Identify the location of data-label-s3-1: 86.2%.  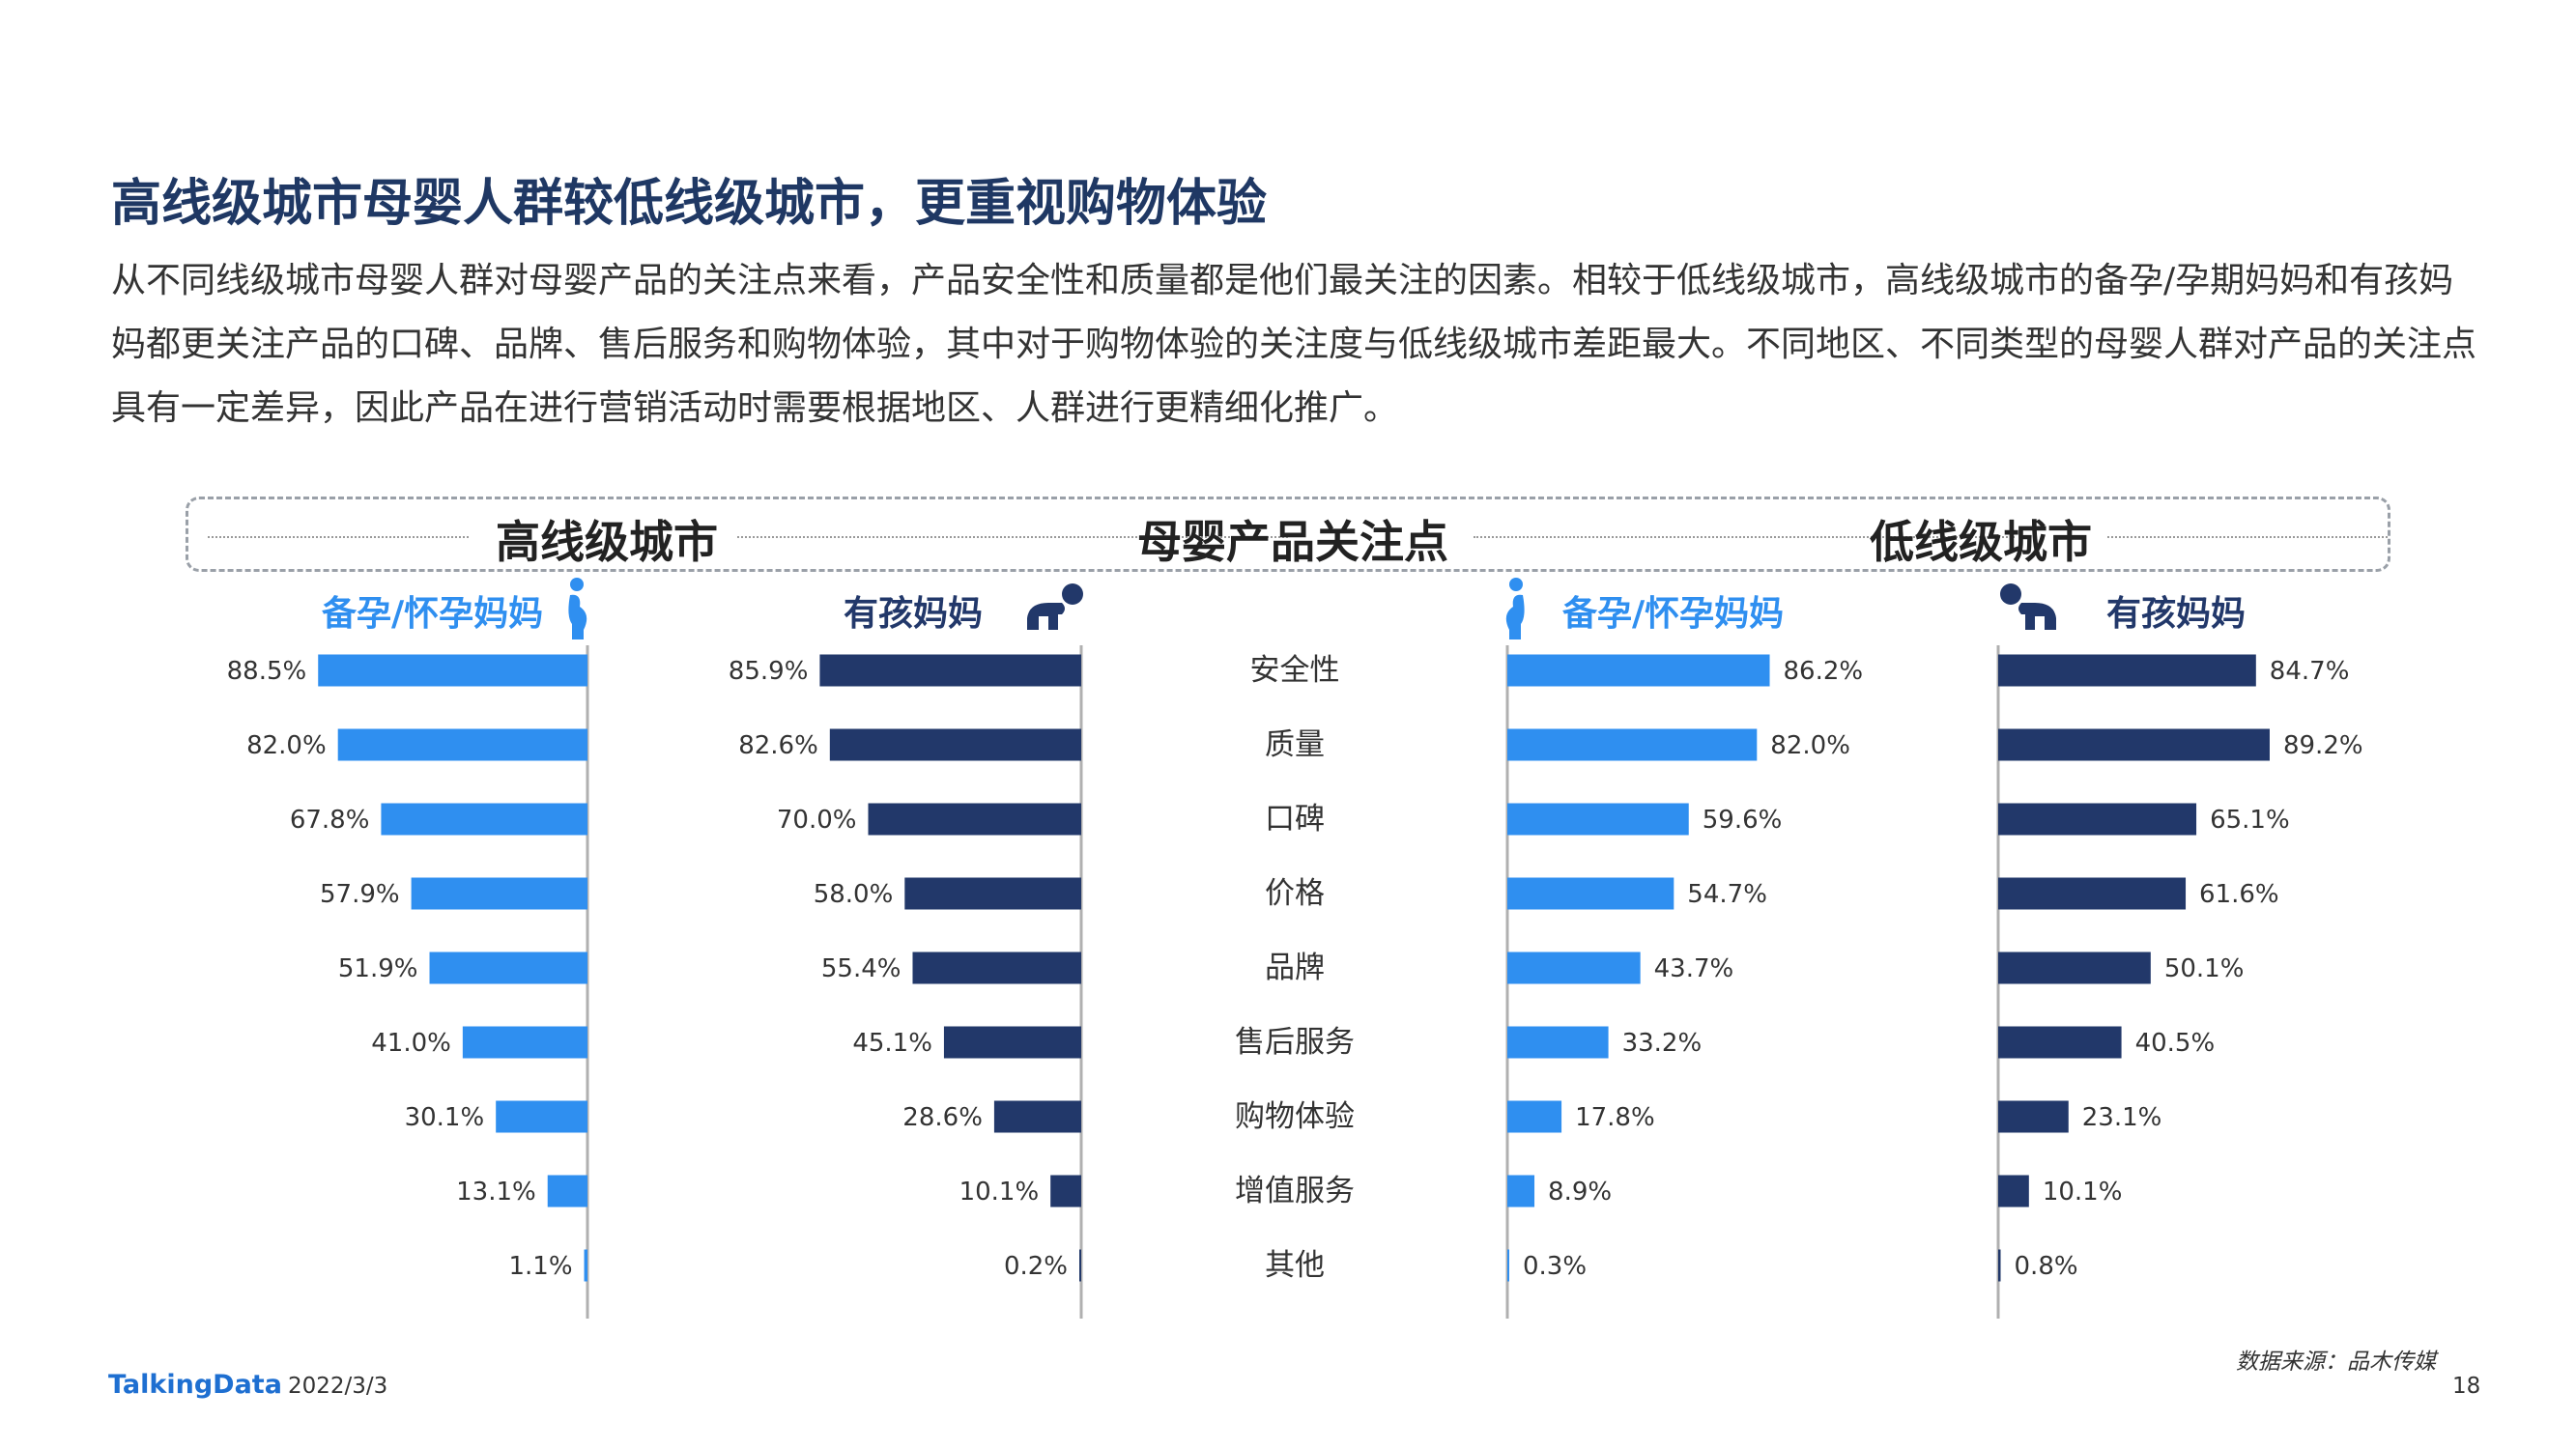
(1824, 671).